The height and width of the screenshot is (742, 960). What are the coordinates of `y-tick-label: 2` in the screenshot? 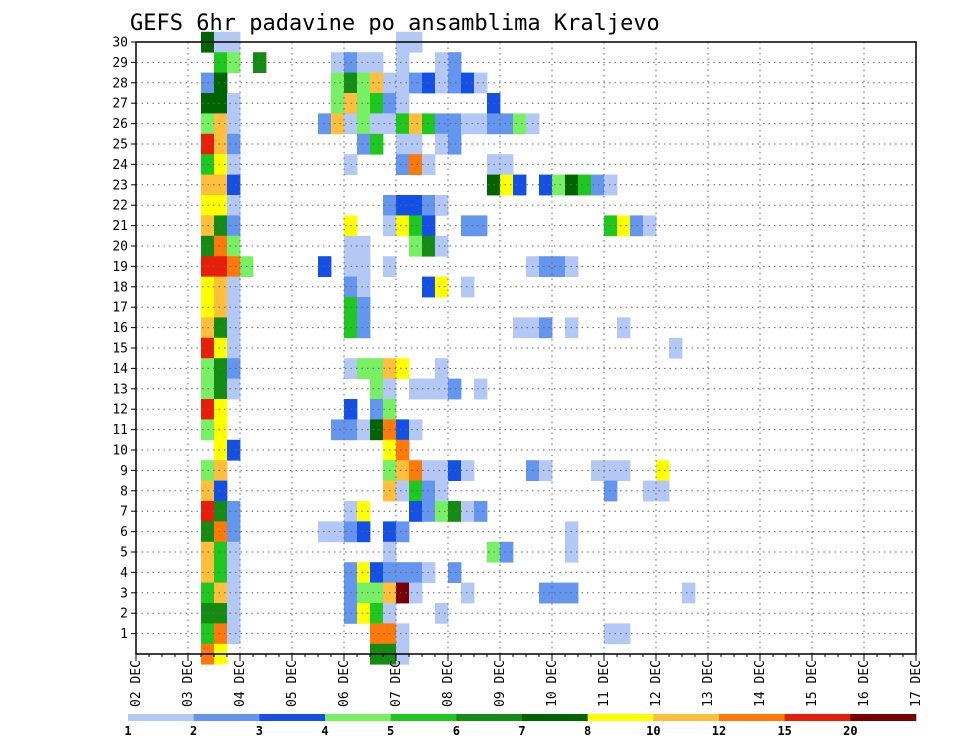 It's located at (124, 614).